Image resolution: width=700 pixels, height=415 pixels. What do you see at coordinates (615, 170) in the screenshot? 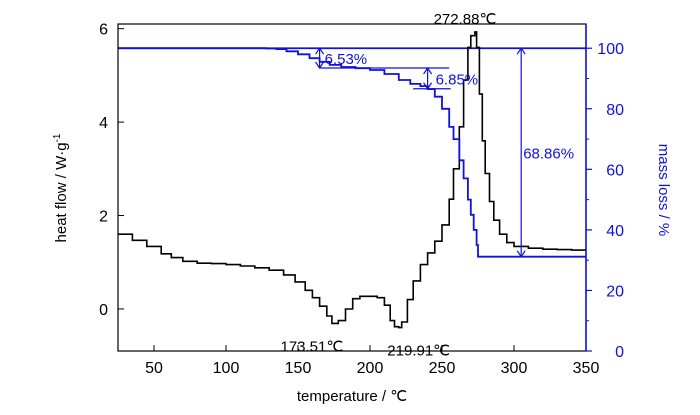
I see `y-right-tick-label: 60` at bounding box center [615, 170].